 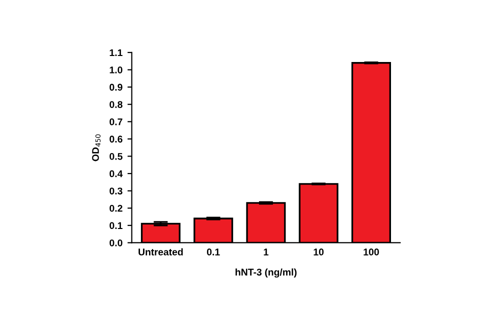 What do you see at coordinates (116, 226) in the screenshot?
I see `y-tick-label: 0.1` at bounding box center [116, 226].